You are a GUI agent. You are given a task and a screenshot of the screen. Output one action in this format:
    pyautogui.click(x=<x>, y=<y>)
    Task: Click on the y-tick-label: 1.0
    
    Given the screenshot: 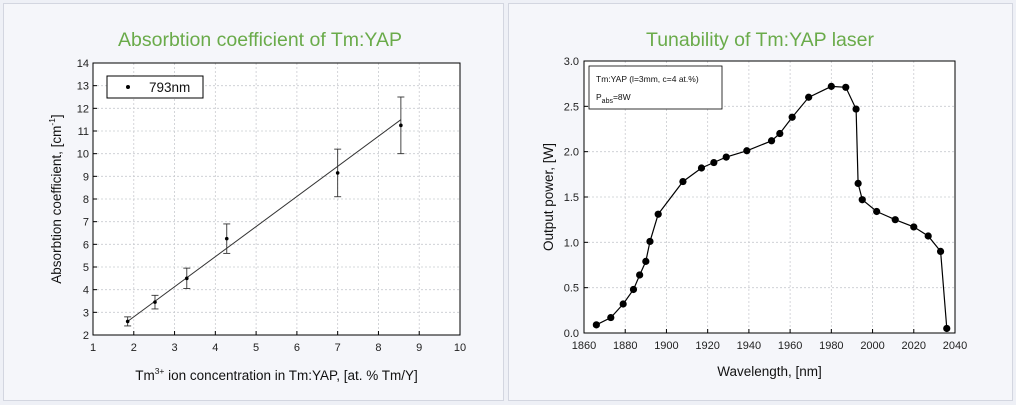 What is the action you would take?
    pyautogui.click(x=571, y=243)
    